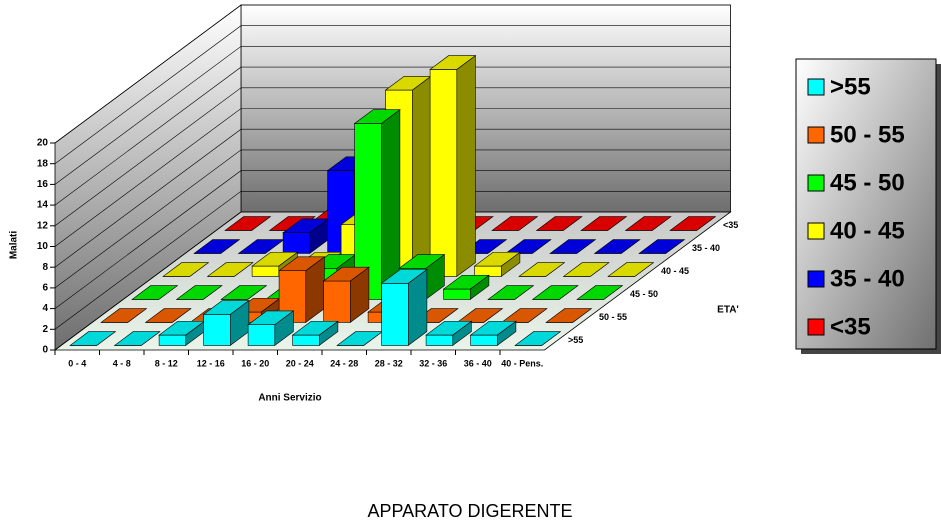 This screenshot has width=941, height=528. Describe the element at coordinates (43, 163) in the screenshot. I see `y-tick-label: 18` at that location.